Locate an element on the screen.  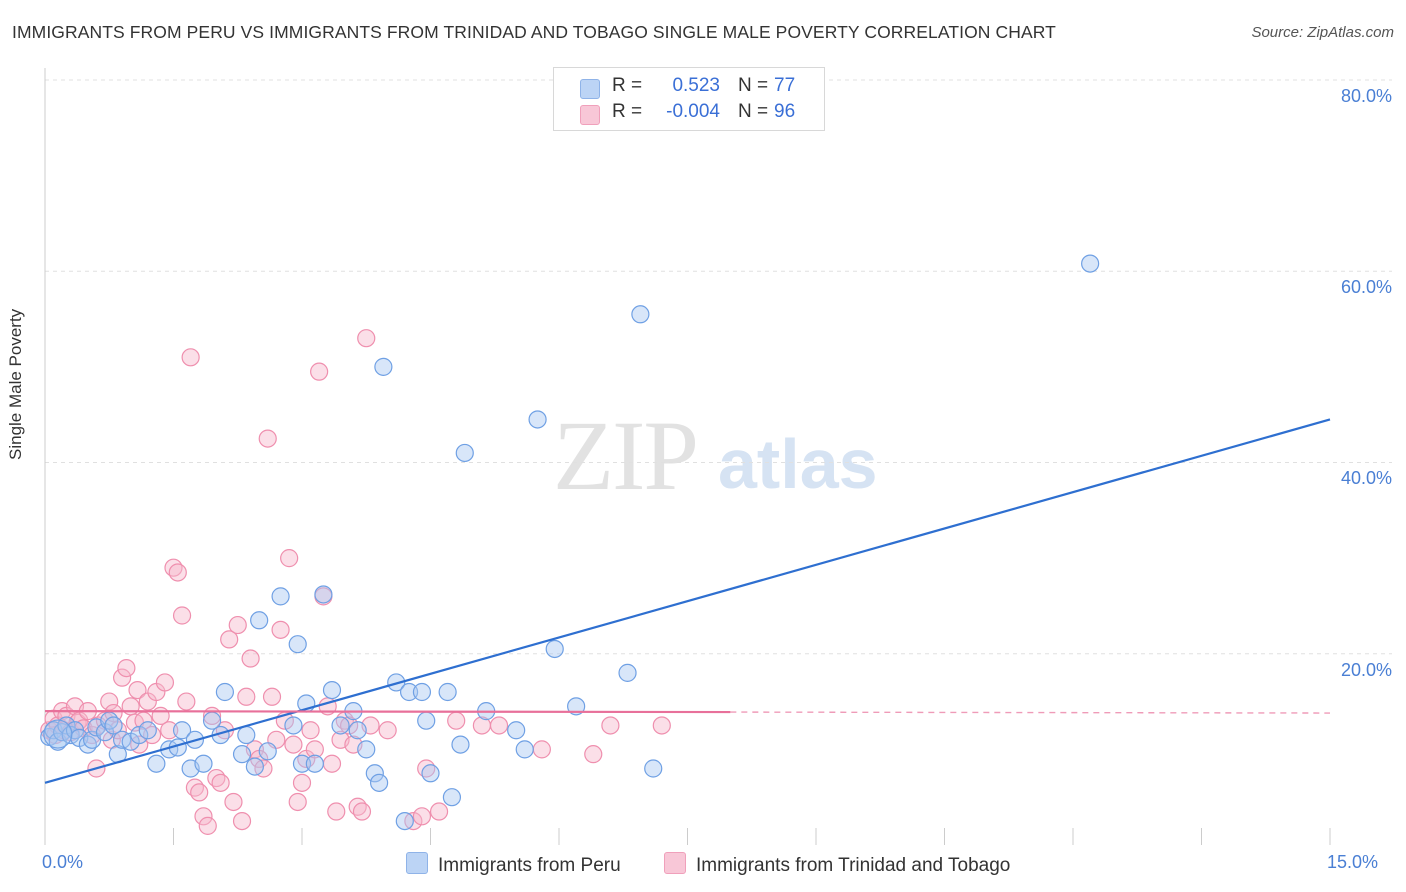
legend-n-label: N = is located at coordinates (753, 111).